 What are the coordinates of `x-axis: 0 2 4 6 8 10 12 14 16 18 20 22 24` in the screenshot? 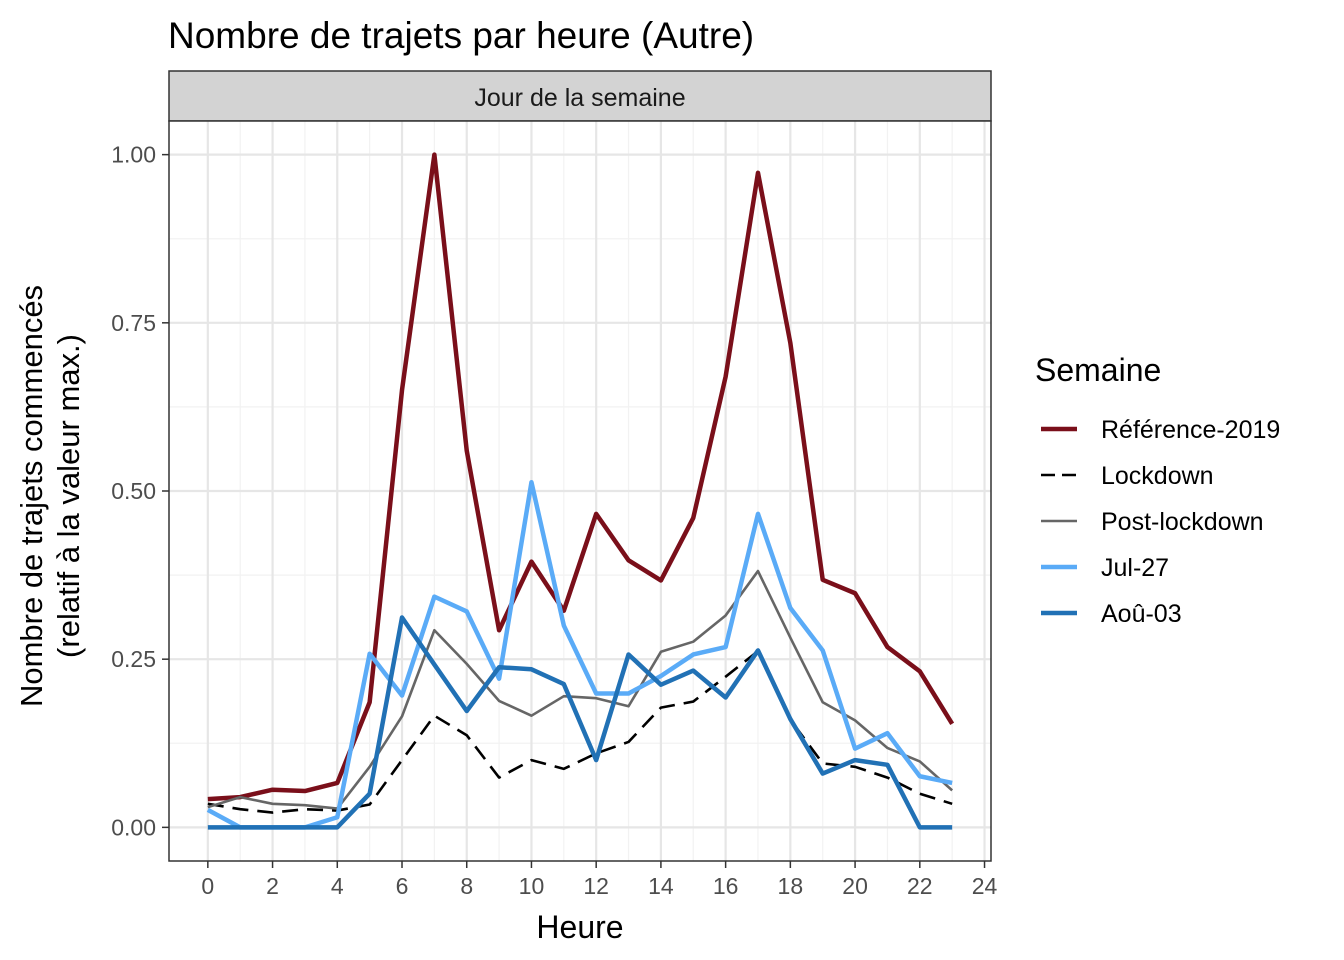 It's located at (599, 880).